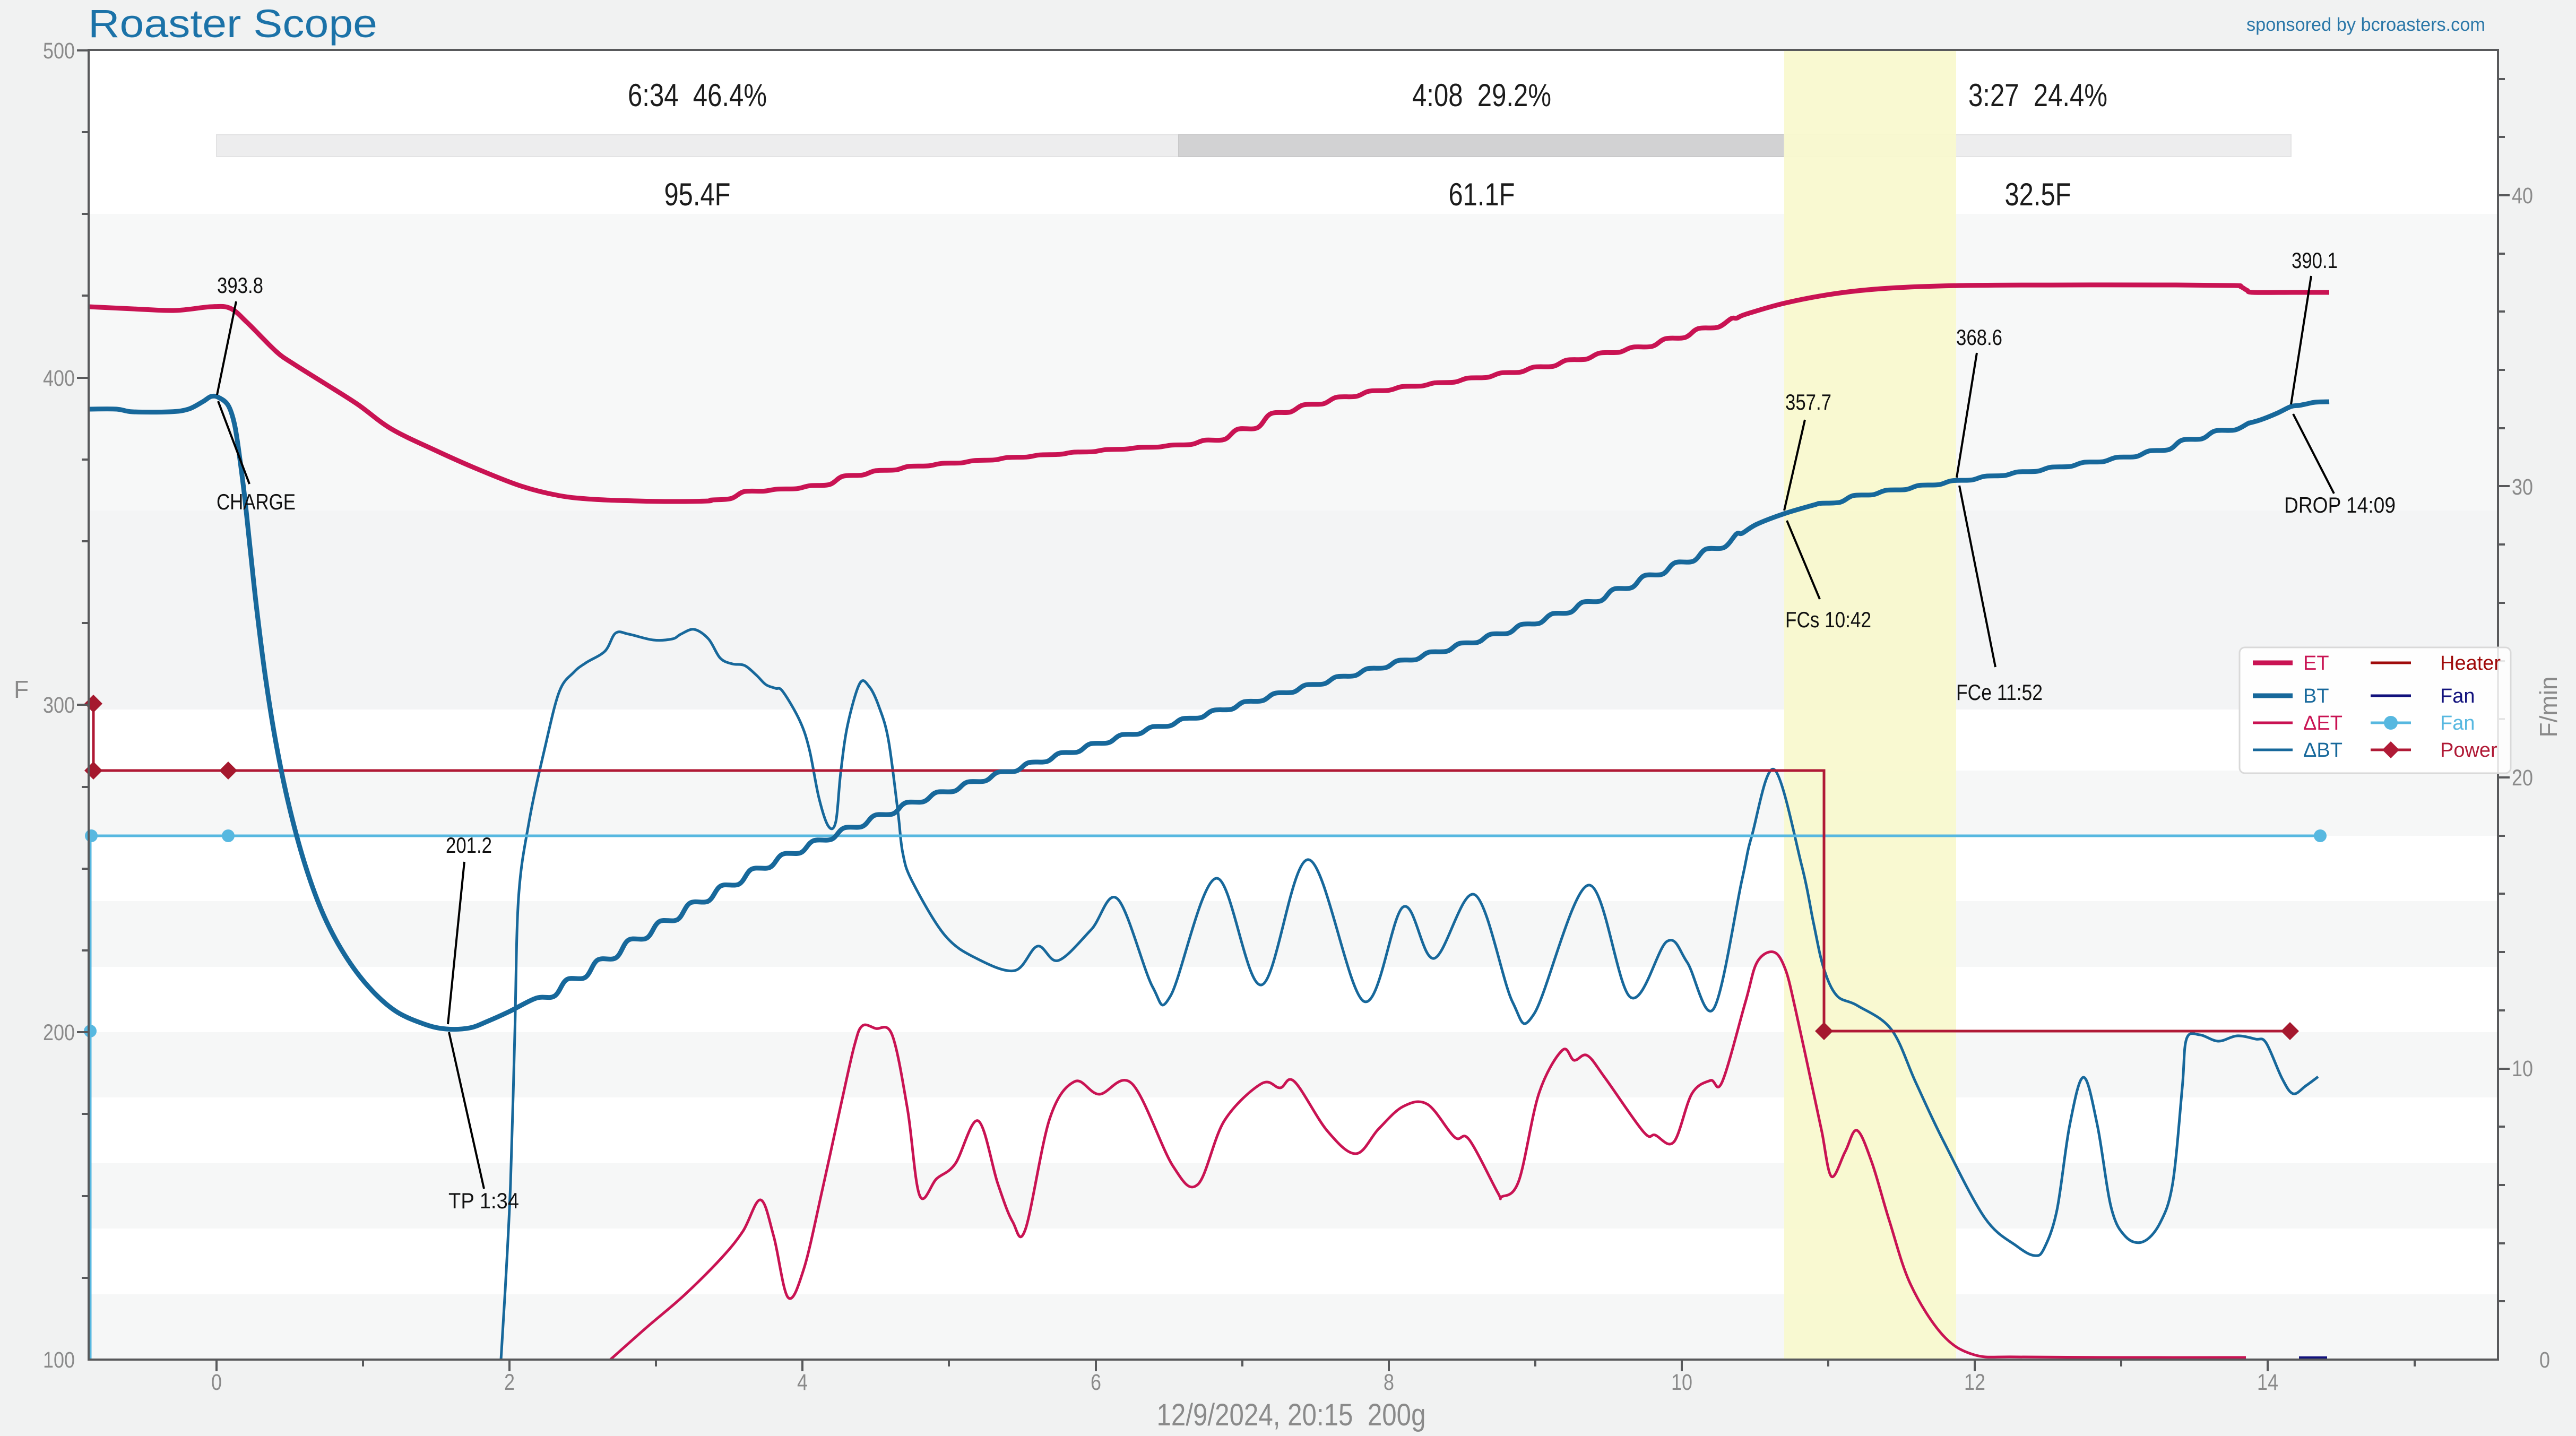 The height and width of the screenshot is (1436, 2576). Describe the element at coordinates (1975, 1382) in the screenshot. I see `svg-text: 12` at that location.